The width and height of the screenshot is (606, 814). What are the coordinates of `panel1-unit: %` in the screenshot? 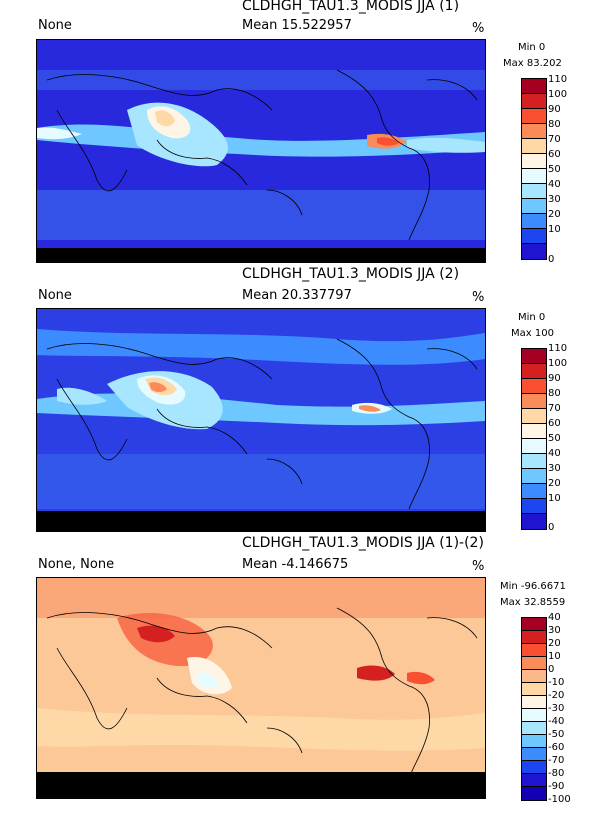 It's located at (478, 28).